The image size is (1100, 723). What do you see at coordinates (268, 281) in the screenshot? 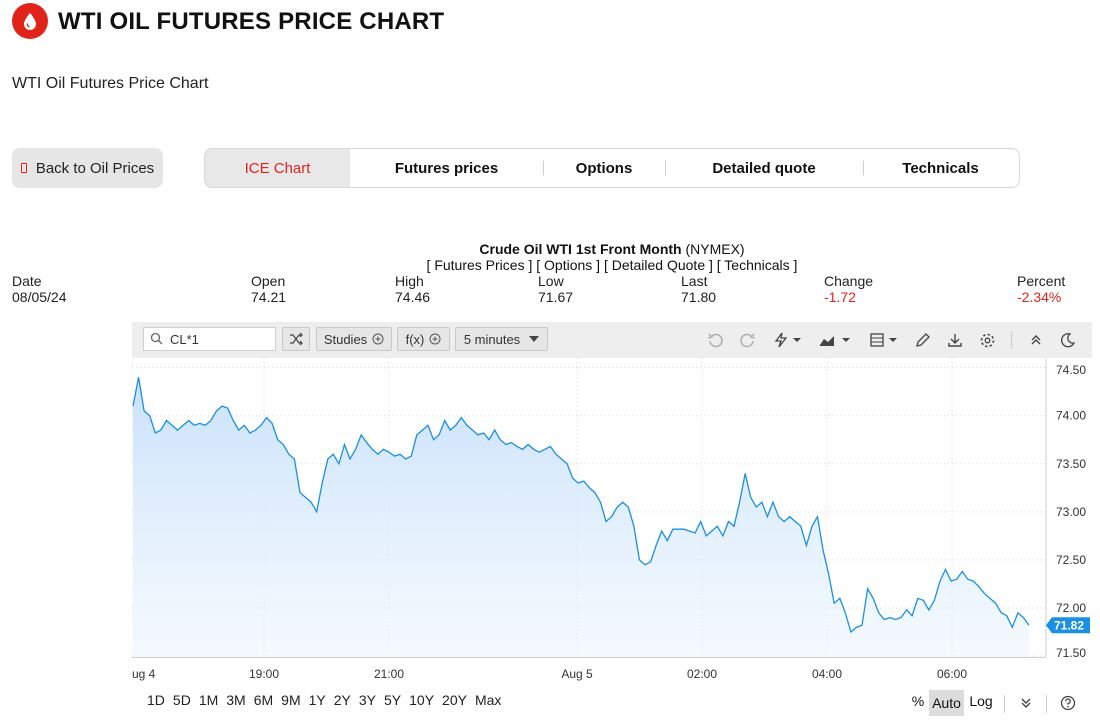
I see `open-label: Open` at bounding box center [268, 281].